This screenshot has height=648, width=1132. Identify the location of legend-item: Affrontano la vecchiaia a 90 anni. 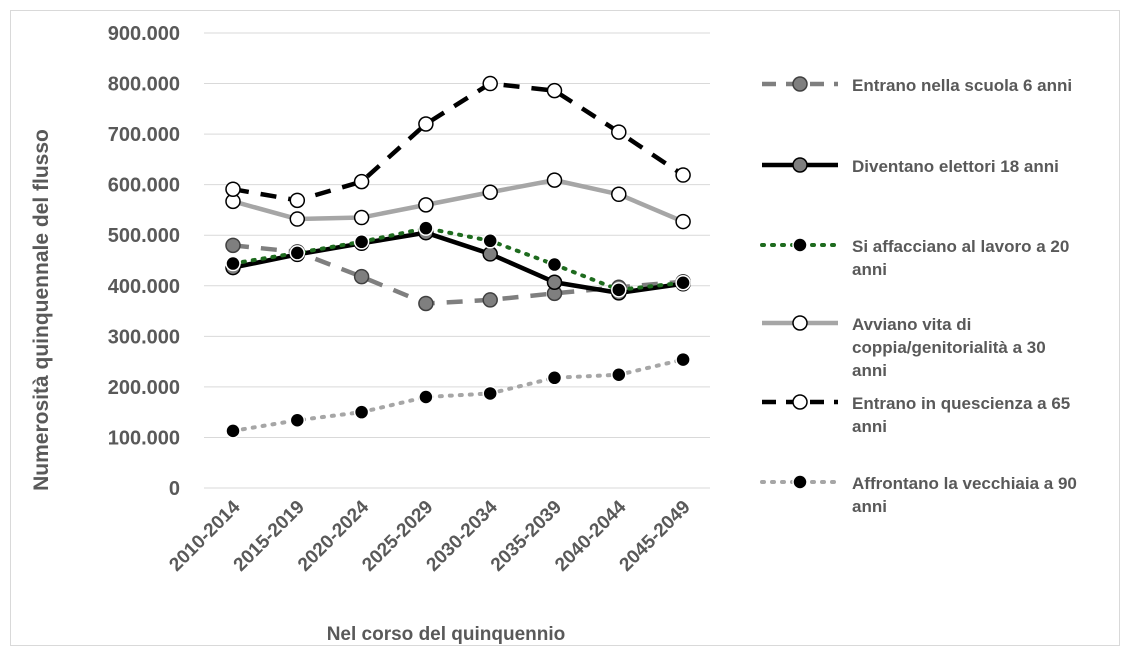
(918, 495).